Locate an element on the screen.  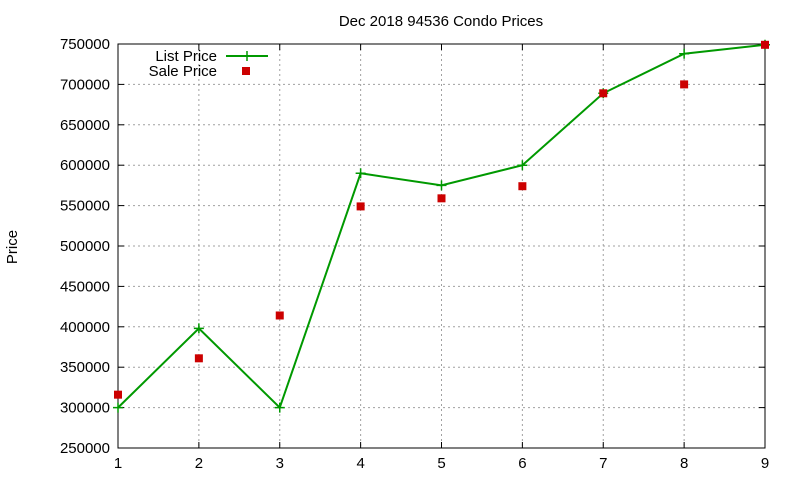
x-tick-label: 8 is located at coordinates (684, 463).